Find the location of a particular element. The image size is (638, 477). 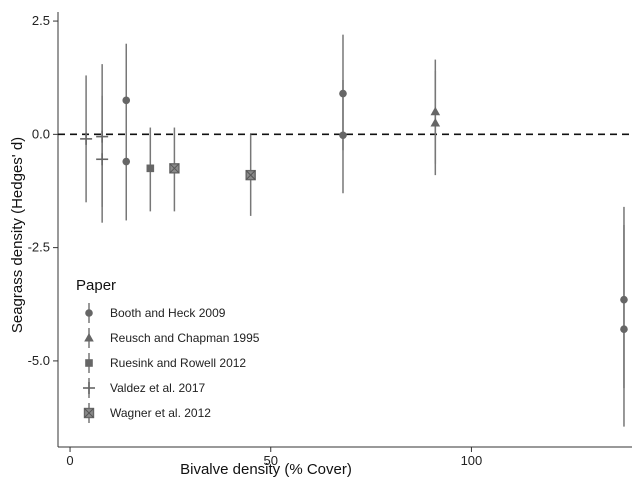

legend-key-circle is located at coordinates (89, 313).